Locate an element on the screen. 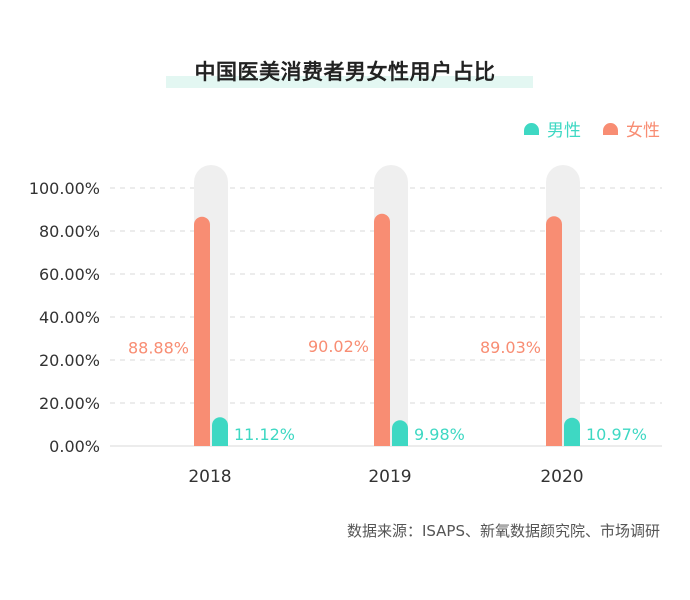 Image resolution: width=690 pixels, height=600 pixels. data-label-female: 90.02% is located at coordinates (338, 346).